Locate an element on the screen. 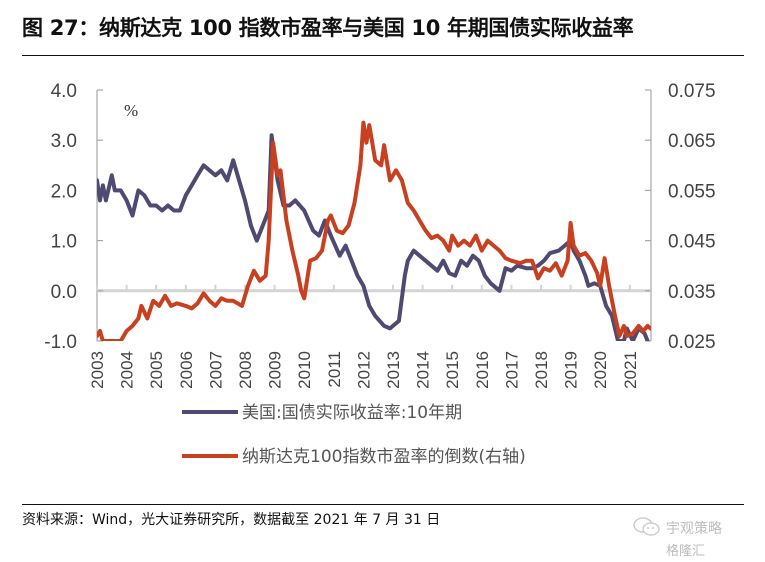 This screenshot has width=765, height=562. x-tick-label: 2003 is located at coordinates (97, 370).